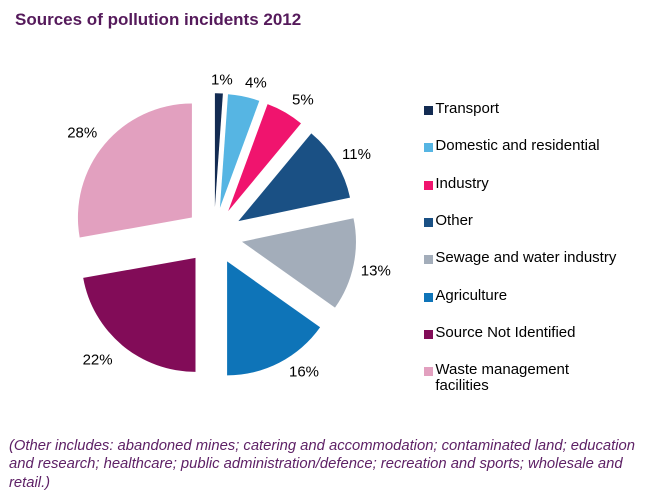 The height and width of the screenshot is (503, 669). I want to click on svg-text: 4%, so click(256, 83).